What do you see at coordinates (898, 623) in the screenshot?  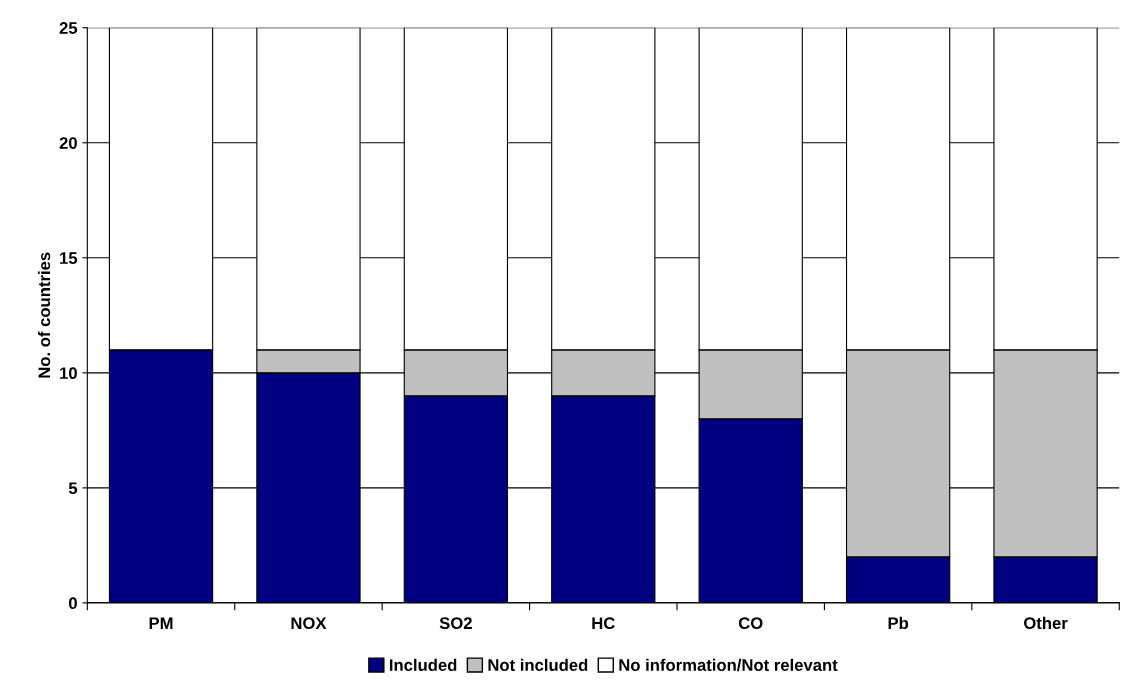 I see `x-tick-label: Pb` at bounding box center [898, 623].